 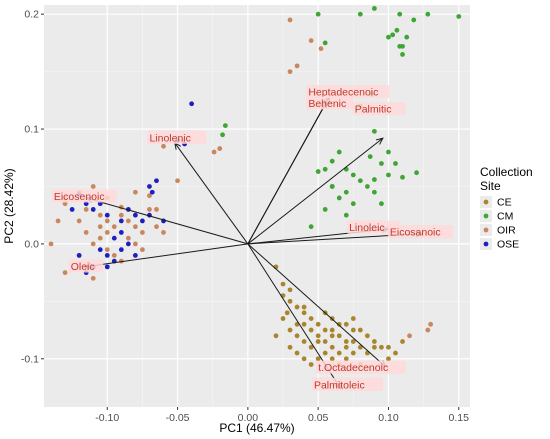 What do you see at coordinates (490, 186) in the screenshot?
I see `legend-title: Site` at bounding box center [490, 186].